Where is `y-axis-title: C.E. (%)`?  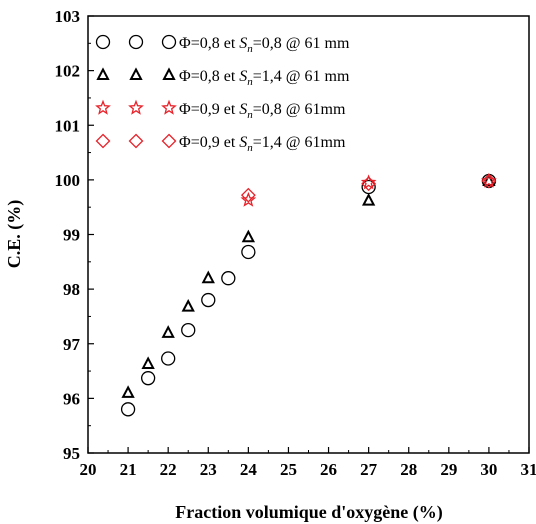
y-axis-title: C.E. (%) is located at coordinates (14, 234).